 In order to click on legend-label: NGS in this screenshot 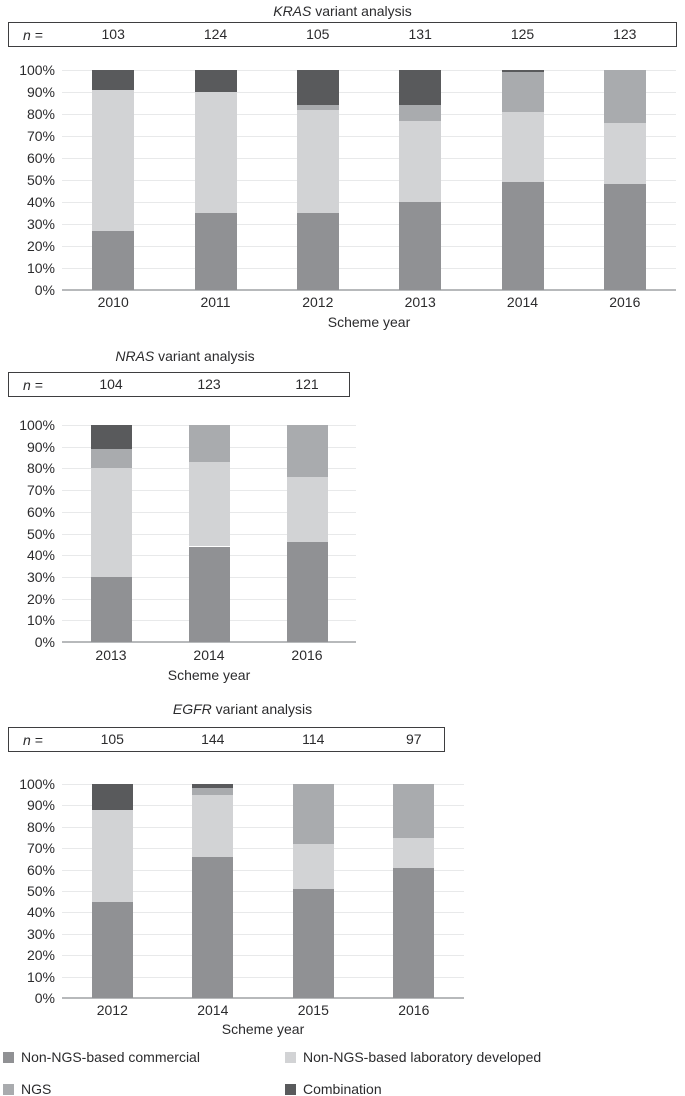, I will do `click(36, 1088)`.